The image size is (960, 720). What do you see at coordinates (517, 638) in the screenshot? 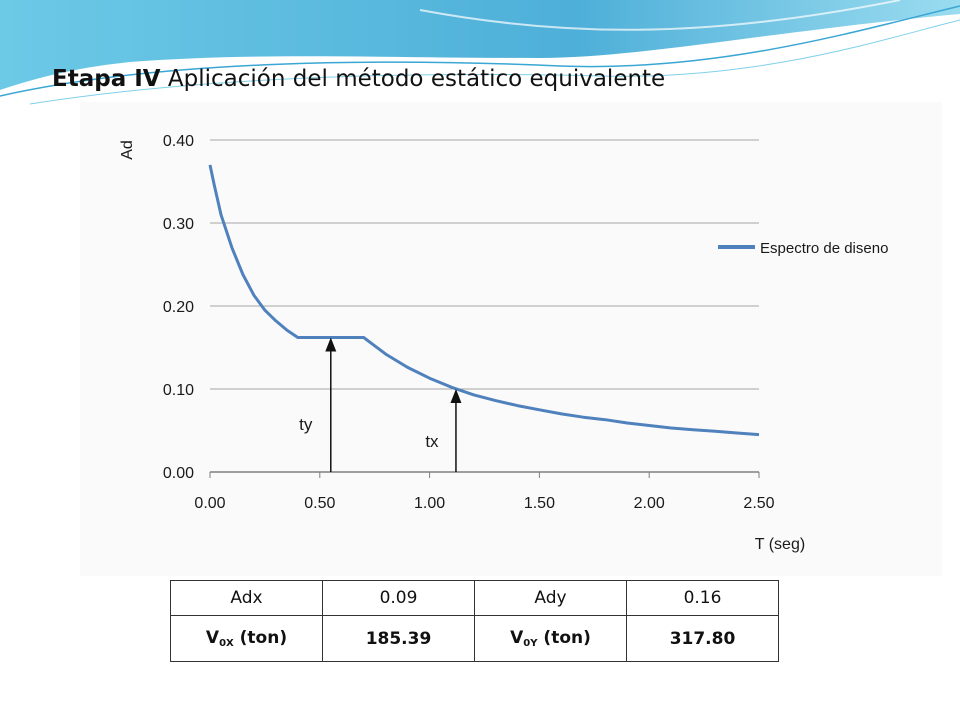
I see `v0y-symbol: V` at bounding box center [517, 638].